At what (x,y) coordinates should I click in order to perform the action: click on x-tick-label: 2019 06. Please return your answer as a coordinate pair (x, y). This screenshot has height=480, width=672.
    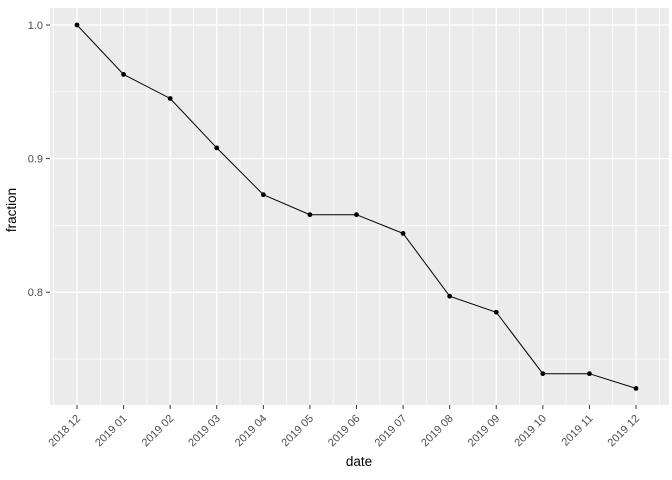
    Looking at the image, I should click on (344, 431).